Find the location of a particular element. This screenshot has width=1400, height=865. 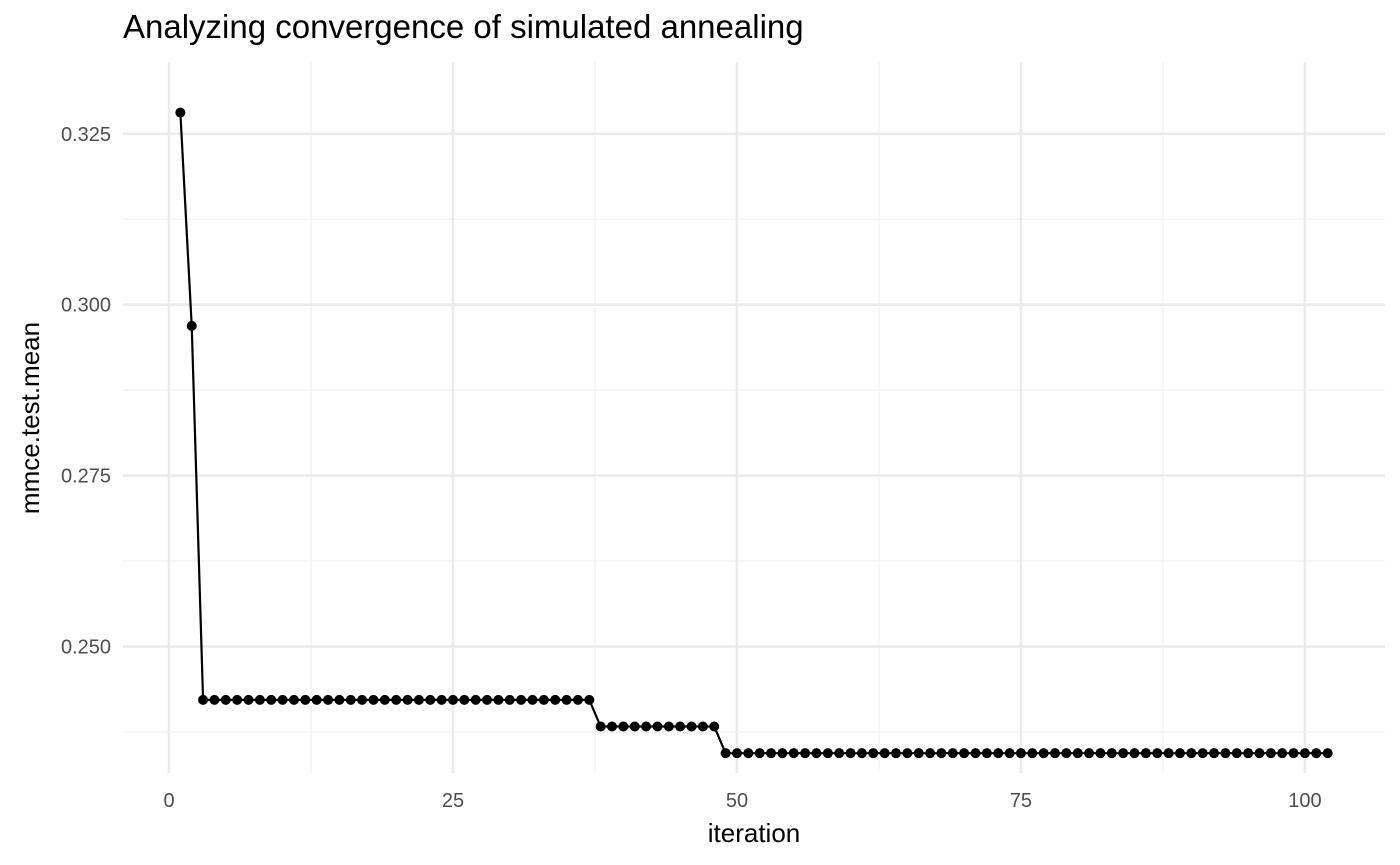

x-tick-label: 75 is located at coordinates (1021, 801).